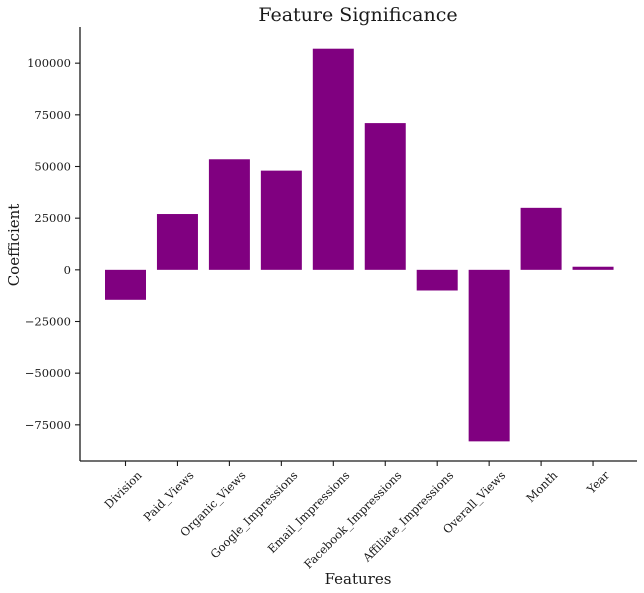  What do you see at coordinates (123, 490) in the screenshot?
I see `x-tick-label: Division` at bounding box center [123, 490].